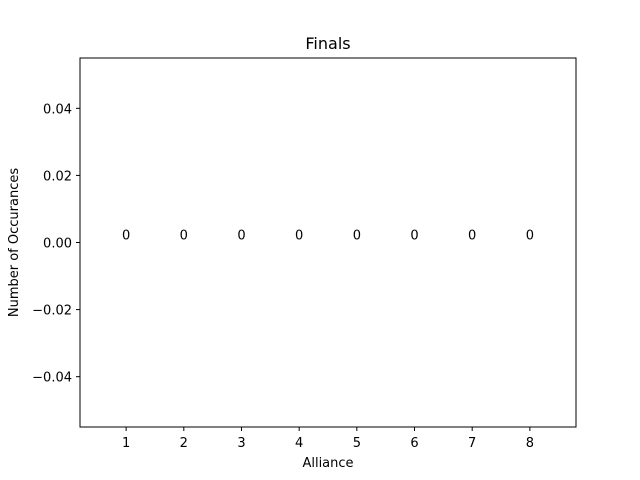 Image resolution: width=640 pixels, height=480 pixels. Describe the element at coordinates (241, 443) in the screenshot. I see `x-tick-label: 3` at that location.